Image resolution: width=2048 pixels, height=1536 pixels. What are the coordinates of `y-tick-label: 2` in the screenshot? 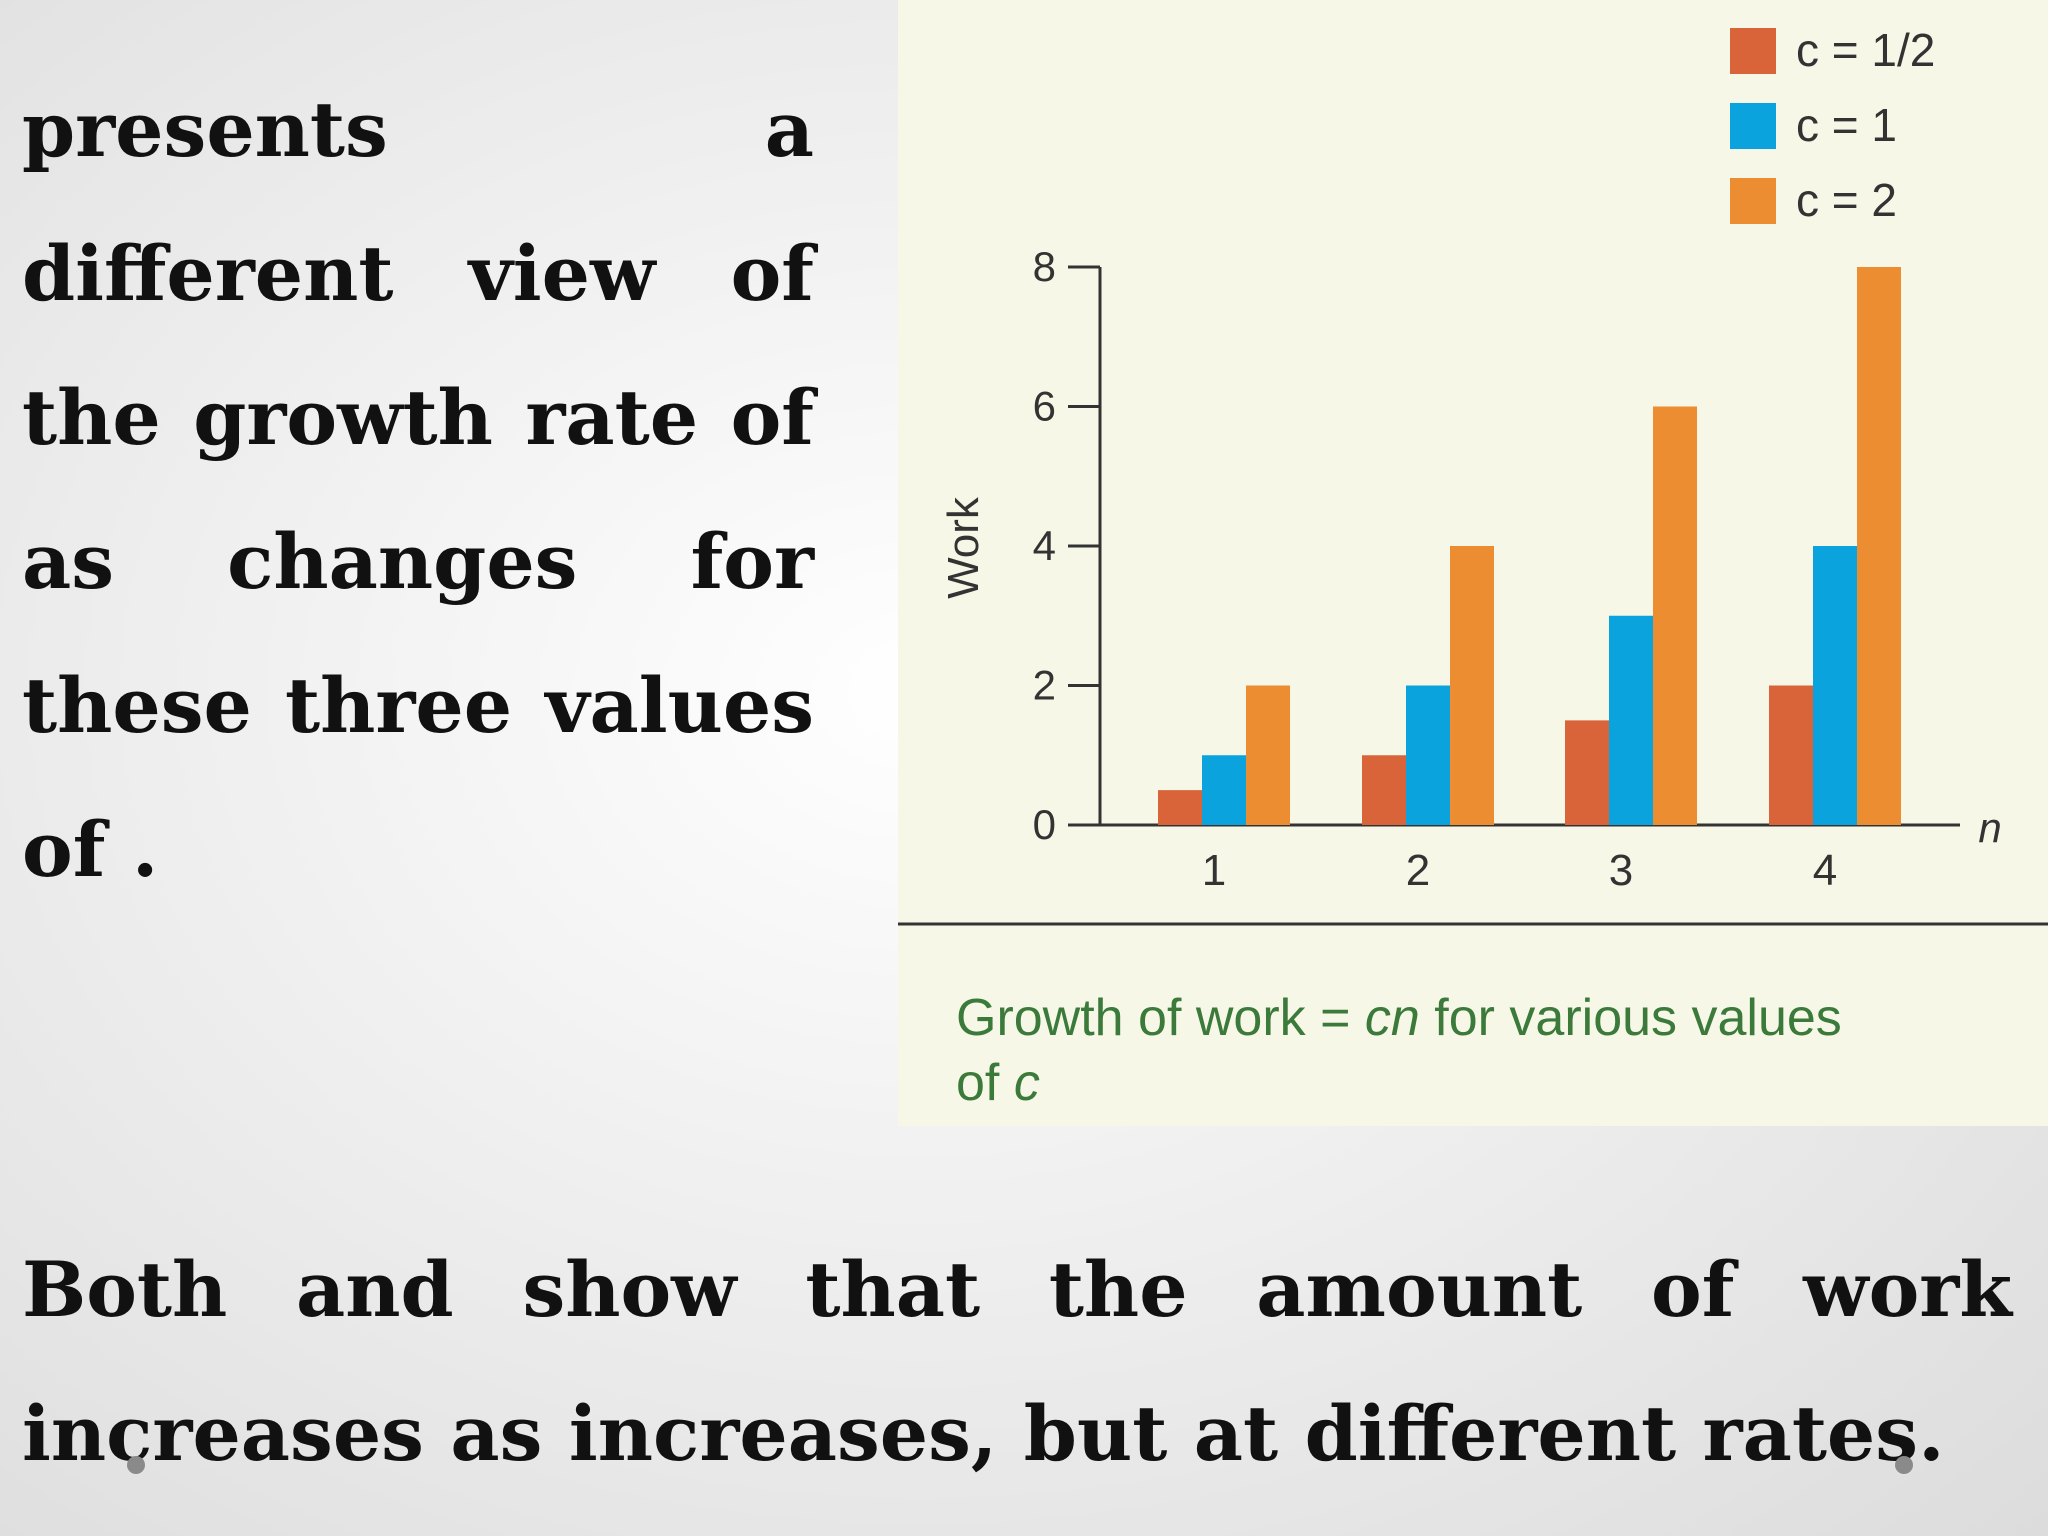 It's located at (1044, 685).